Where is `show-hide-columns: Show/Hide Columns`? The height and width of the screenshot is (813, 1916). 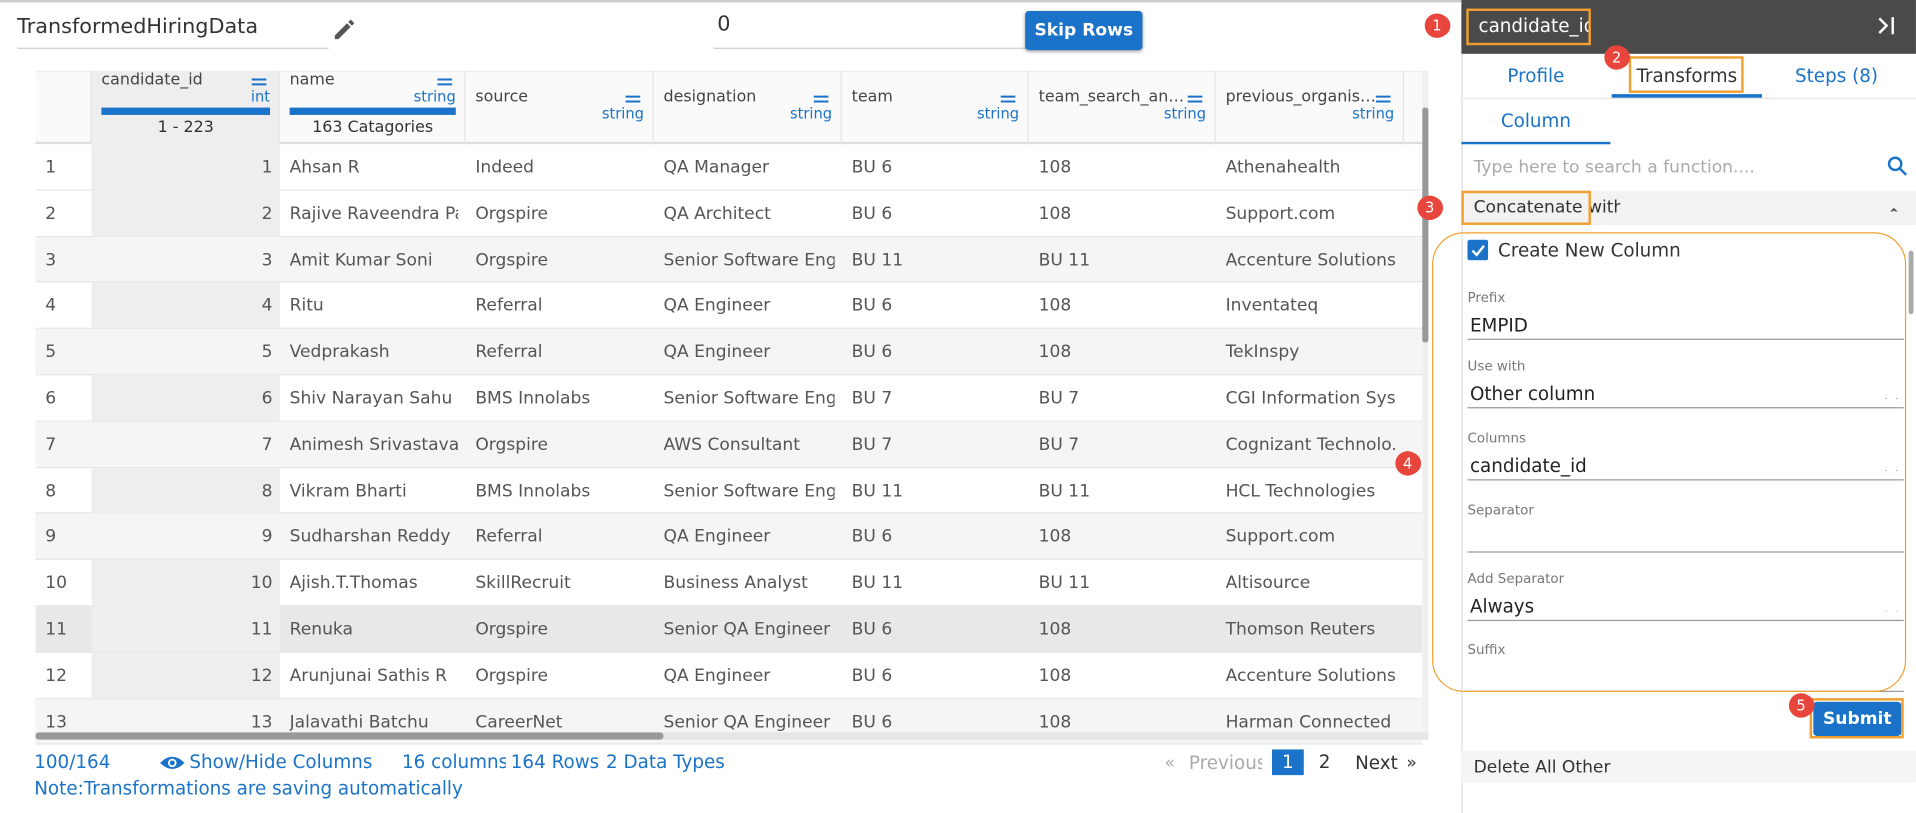 show-hide-columns: Show/Hide Columns is located at coordinates (281, 761).